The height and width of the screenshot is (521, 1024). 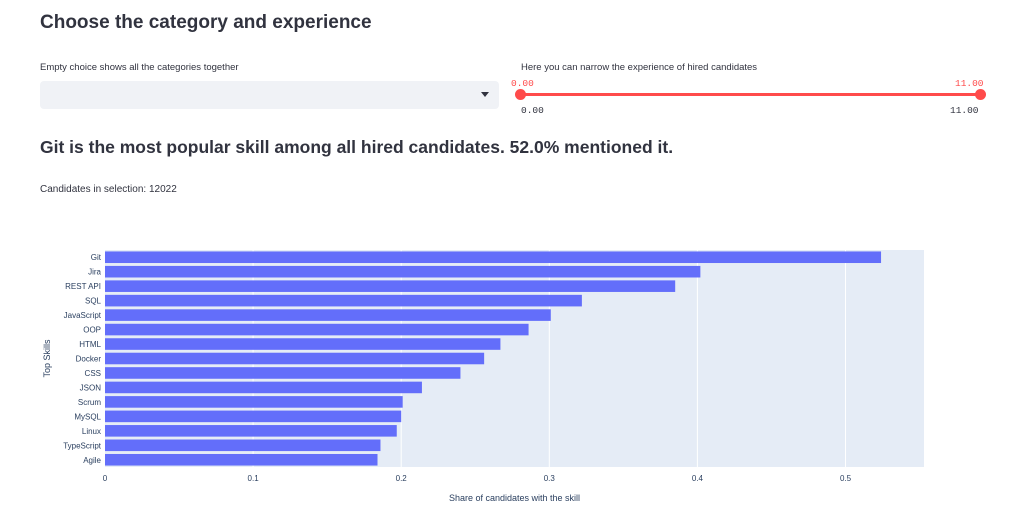 I want to click on slider-min-label: 0.00, so click(x=532, y=110).